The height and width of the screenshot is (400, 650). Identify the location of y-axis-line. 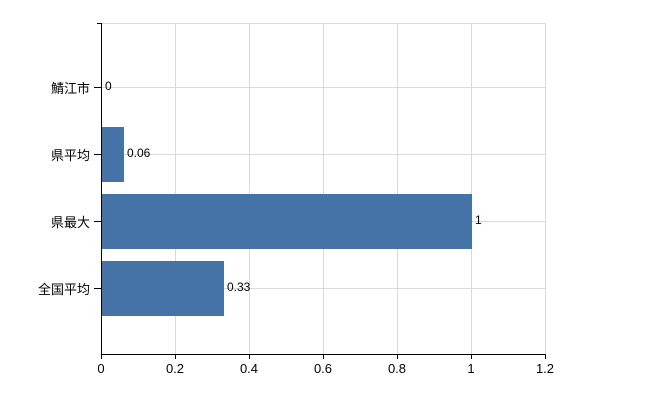
(101, 189).